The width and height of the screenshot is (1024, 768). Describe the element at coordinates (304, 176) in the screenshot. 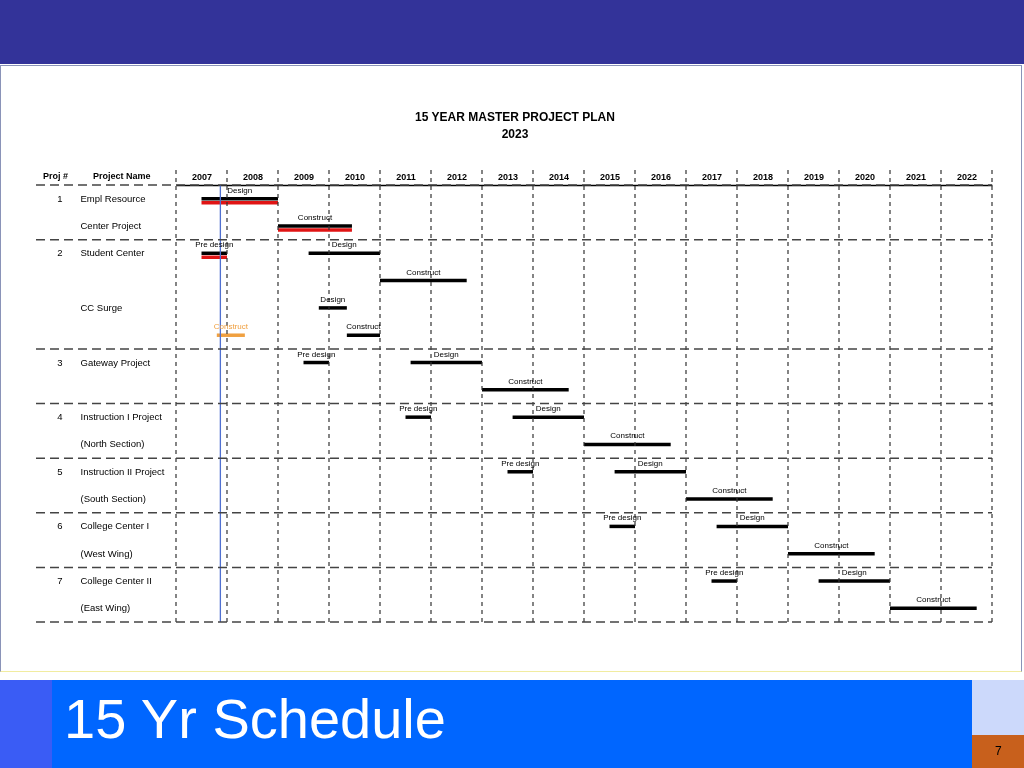

I see `x-tick-label: 2009` at that location.